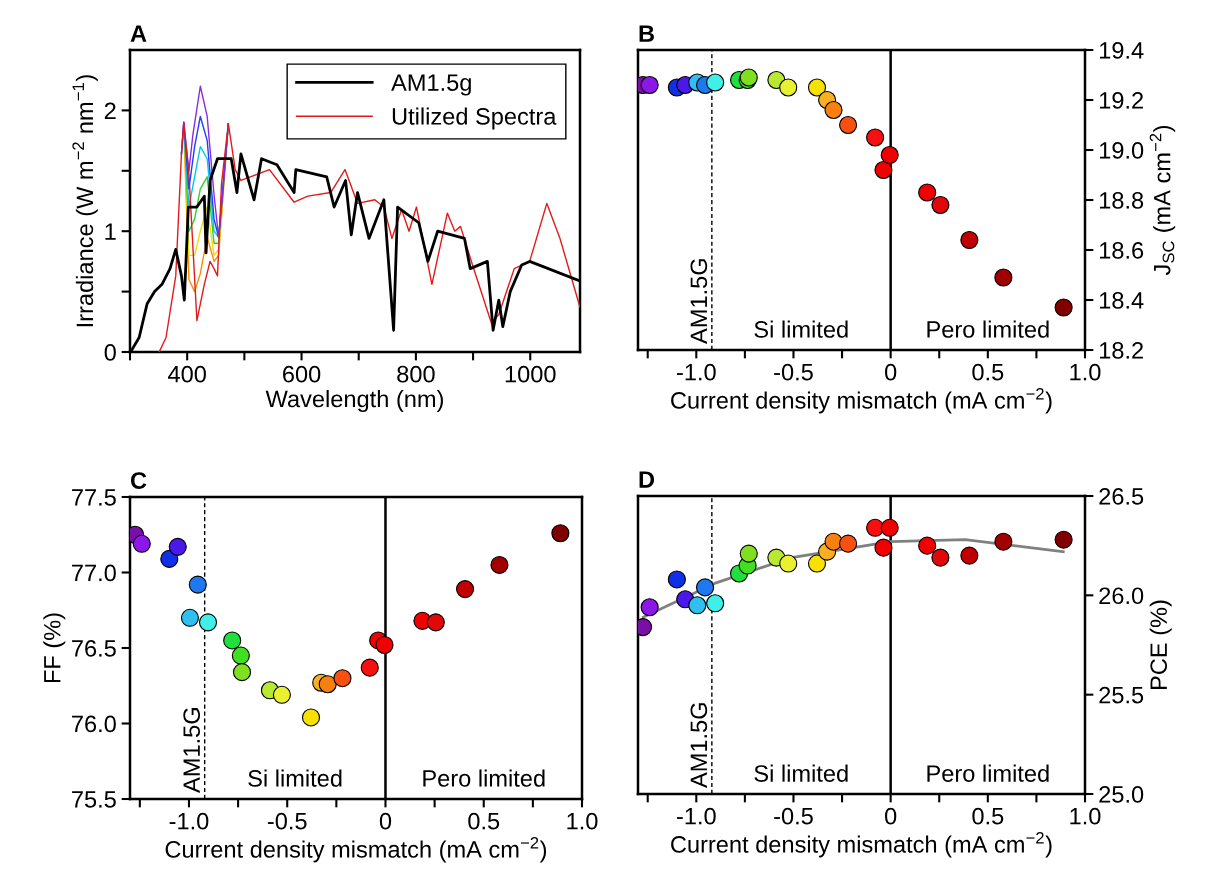 This screenshot has height=875, width=1207. I want to click on y-tick-label: 25.0, so click(1121, 794).